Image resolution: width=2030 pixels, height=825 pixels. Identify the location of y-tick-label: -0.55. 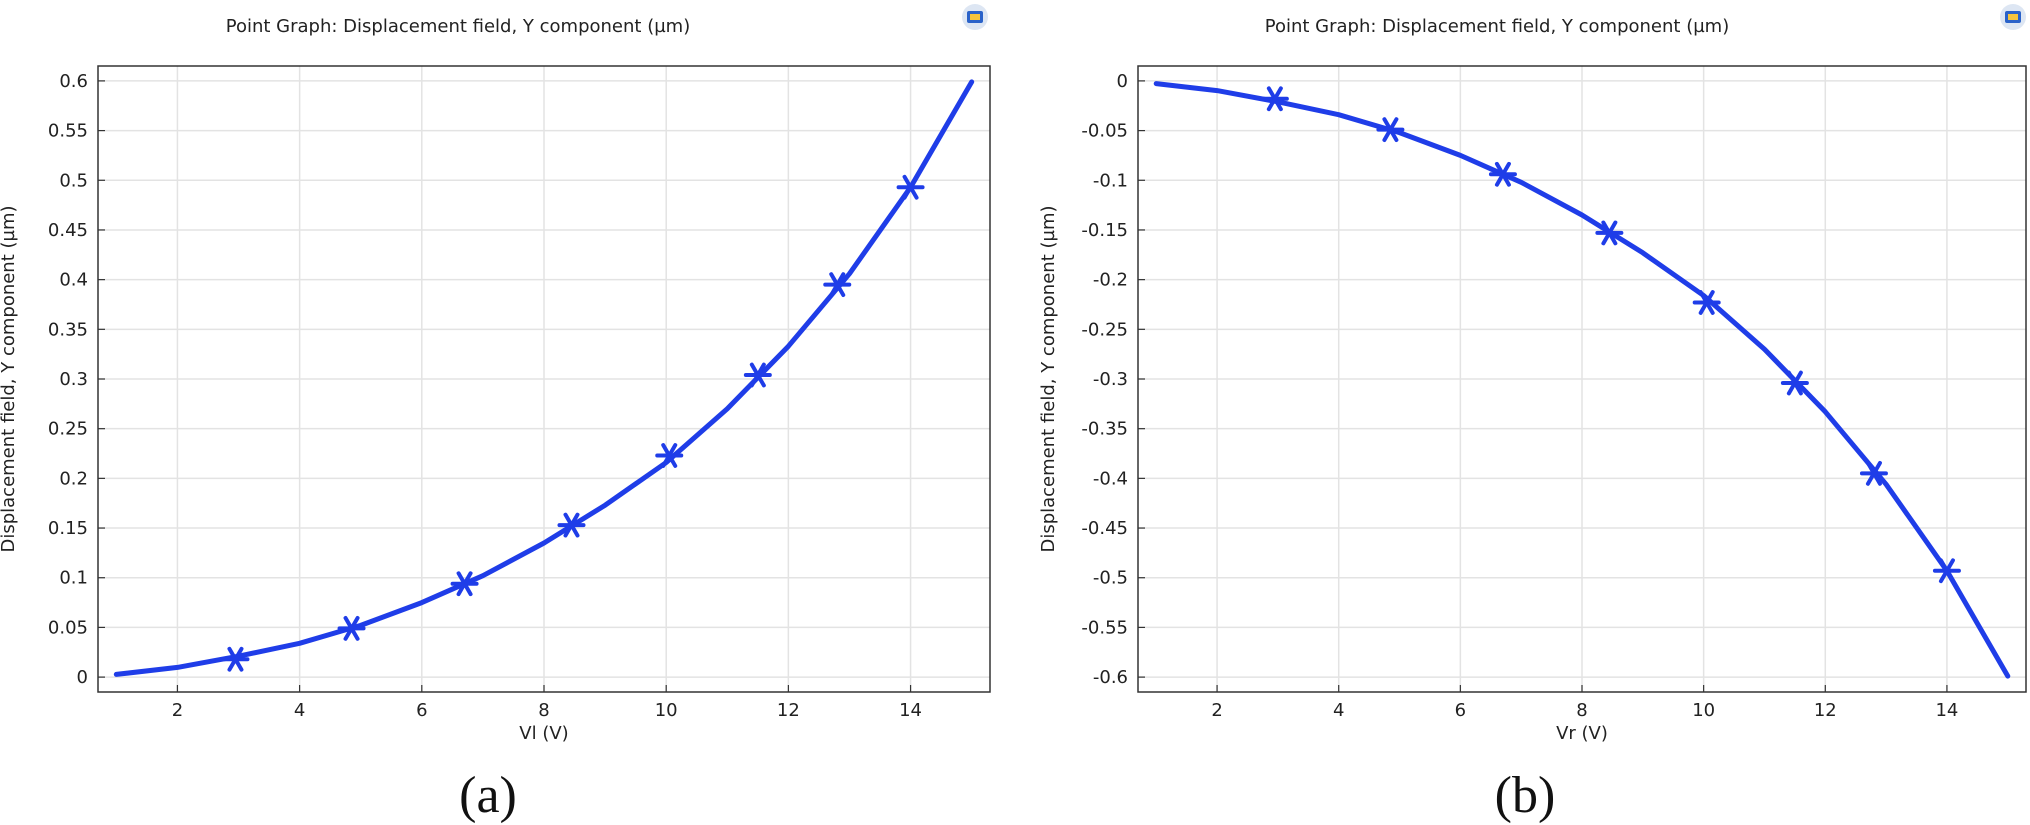
(1104, 627).